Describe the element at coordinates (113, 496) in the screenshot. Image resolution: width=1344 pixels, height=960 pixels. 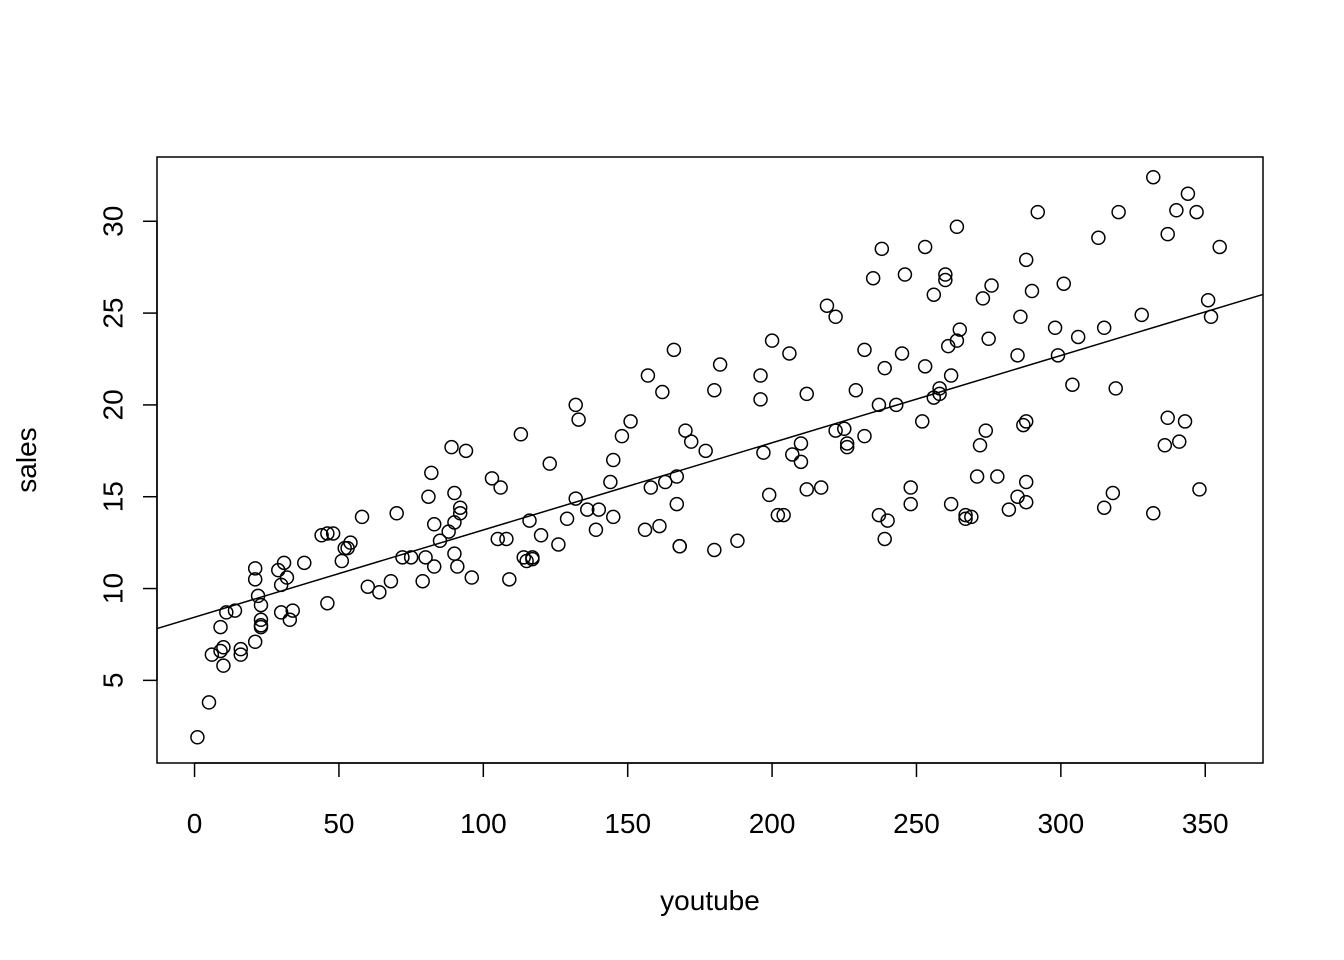
I see `y-tick-label: 15` at that location.